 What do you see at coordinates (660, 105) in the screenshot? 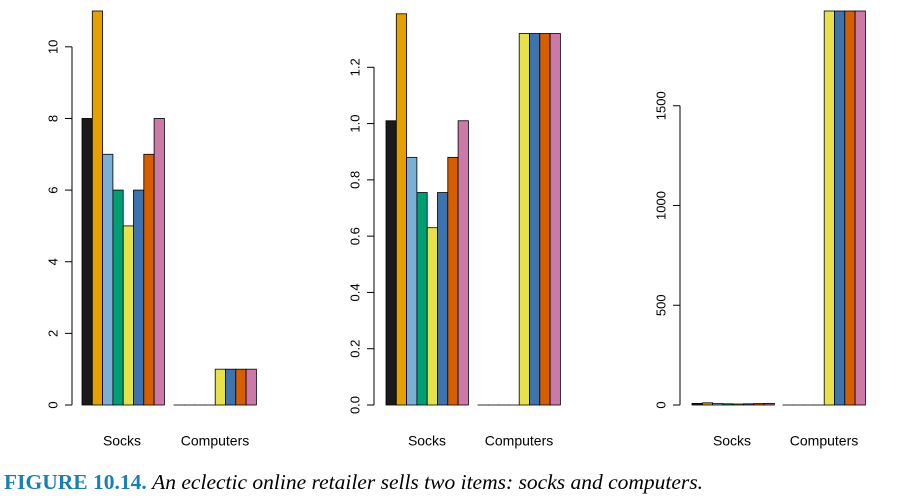
I see `y-tick-label: 1500` at bounding box center [660, 105].